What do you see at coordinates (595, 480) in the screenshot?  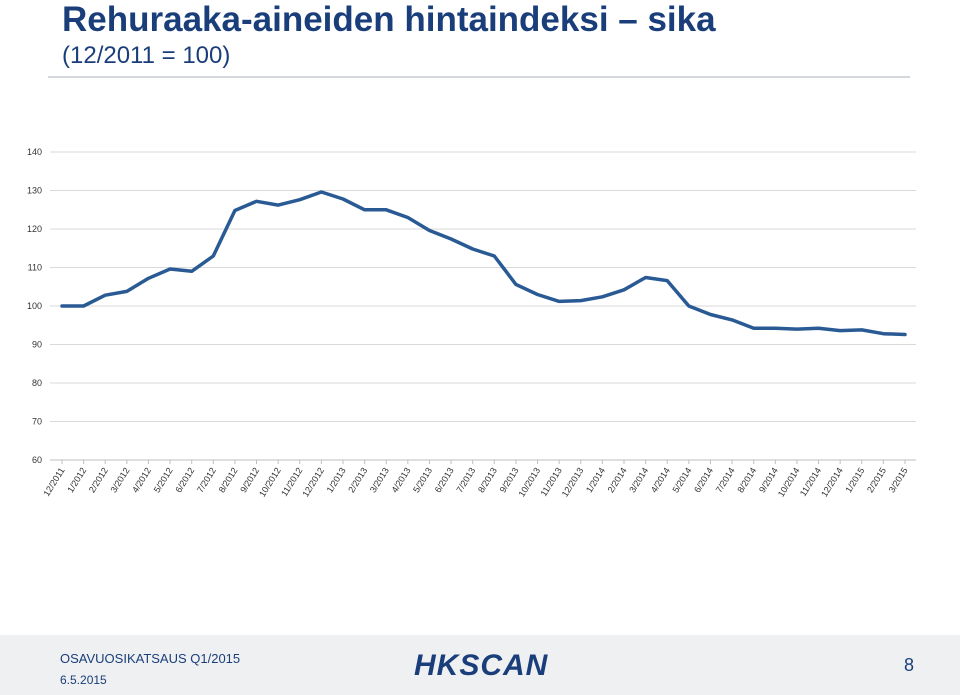 I see `x-tick-label: 1/2014` at bounding box center [595, 480].